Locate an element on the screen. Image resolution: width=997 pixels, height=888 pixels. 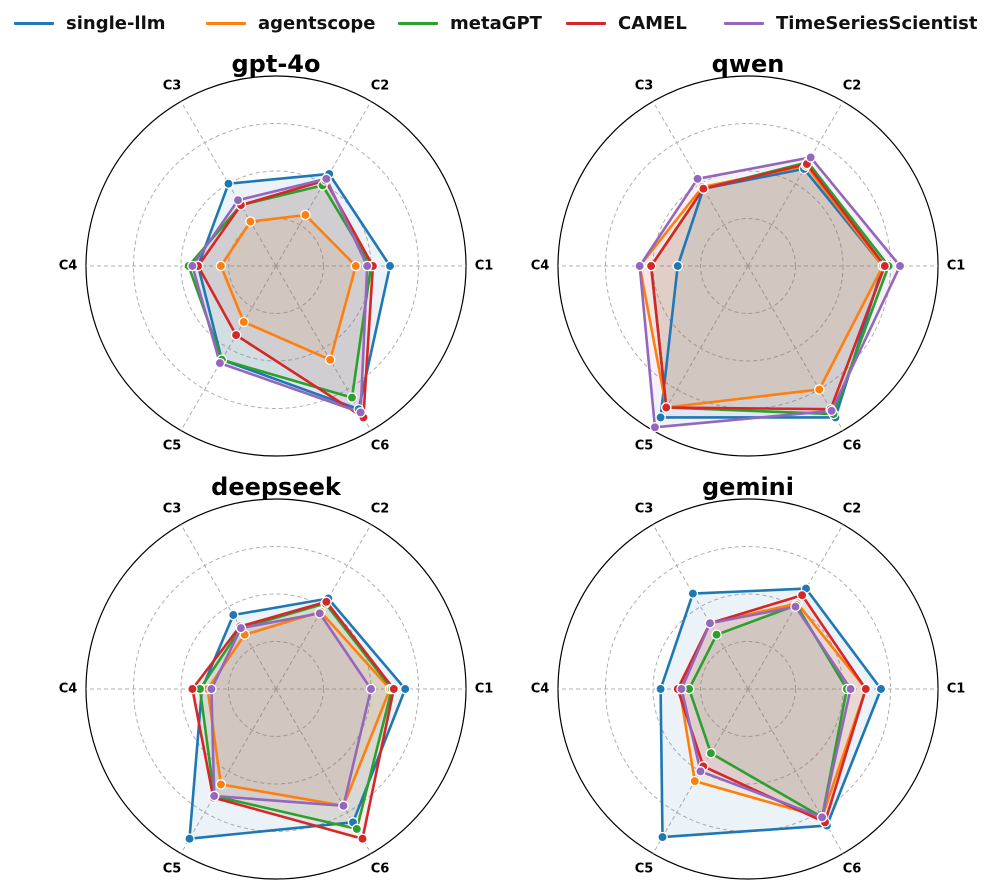
legend-item-agentscope: agentscope is located at coordinates (291, 23).